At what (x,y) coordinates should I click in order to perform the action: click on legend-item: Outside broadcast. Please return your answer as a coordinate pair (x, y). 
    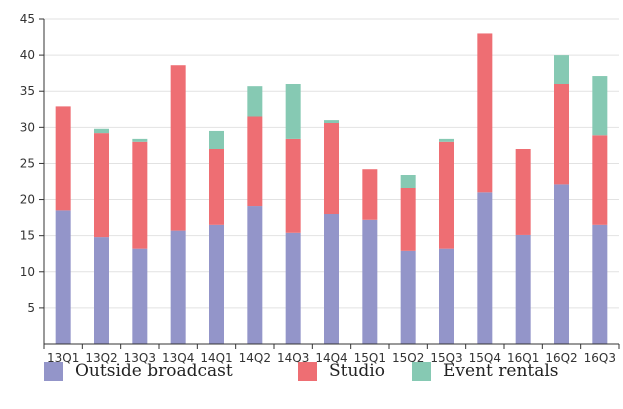
    Looking at the image, I should click on (138, 371).